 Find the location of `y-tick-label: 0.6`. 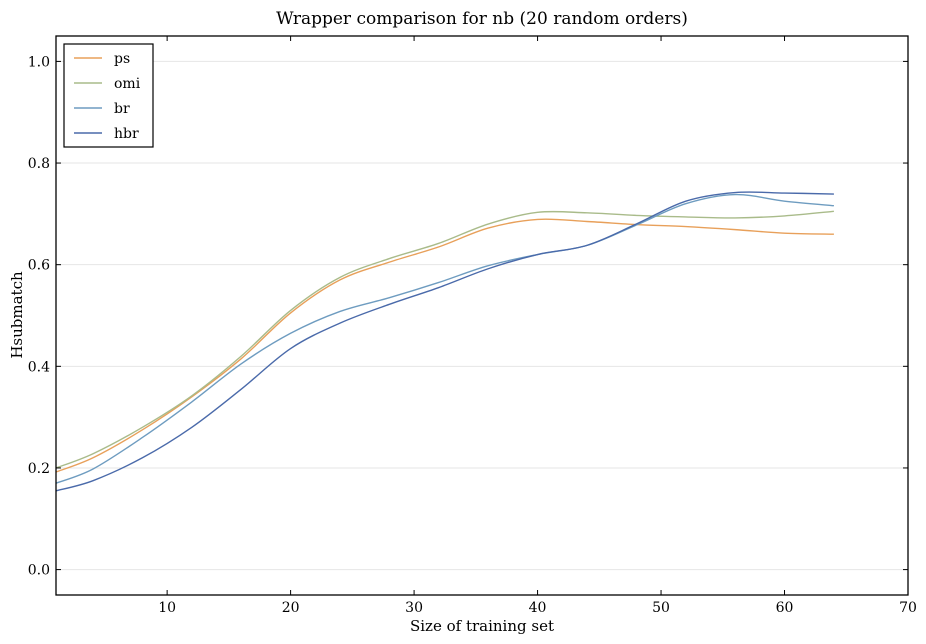

y-tick-label: 0.6 is located at coordinates (39, 266).